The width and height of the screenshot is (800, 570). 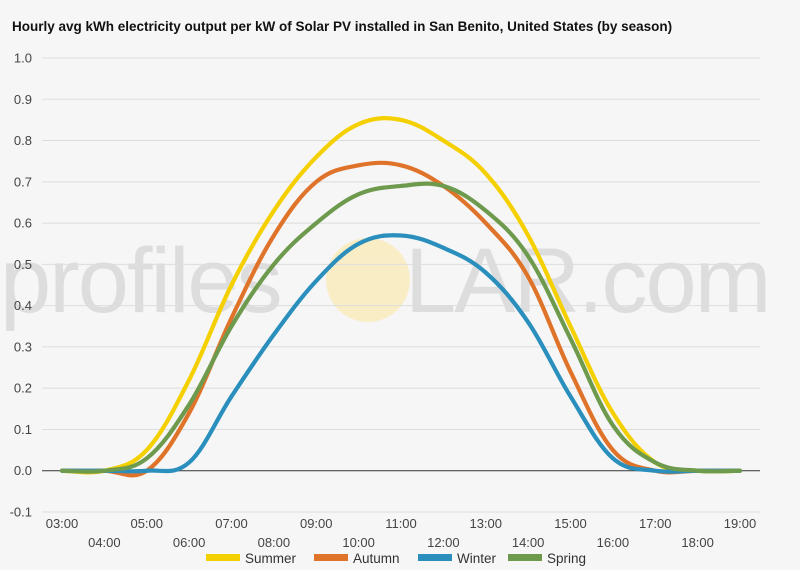 I want to click on x-tick-label: 10:00, so click(x=358, y=542).